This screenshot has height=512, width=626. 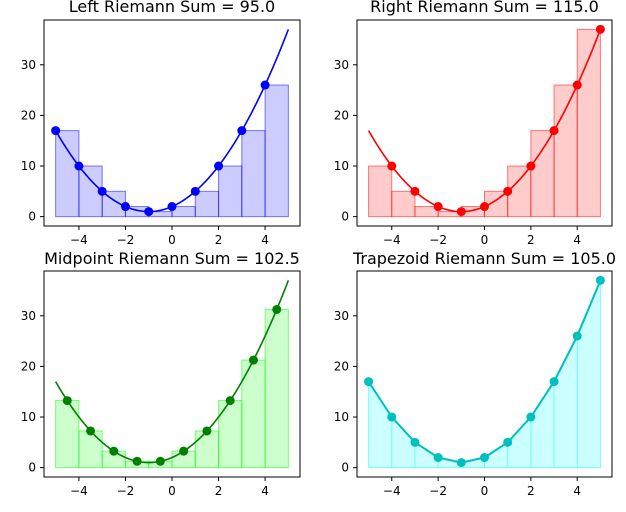 What do you see at coordinates (484, 258) in the screenshot?
I see `chart-title: Trapezoid Riemann Sum = 105.0` at bounding box center [484, 258].